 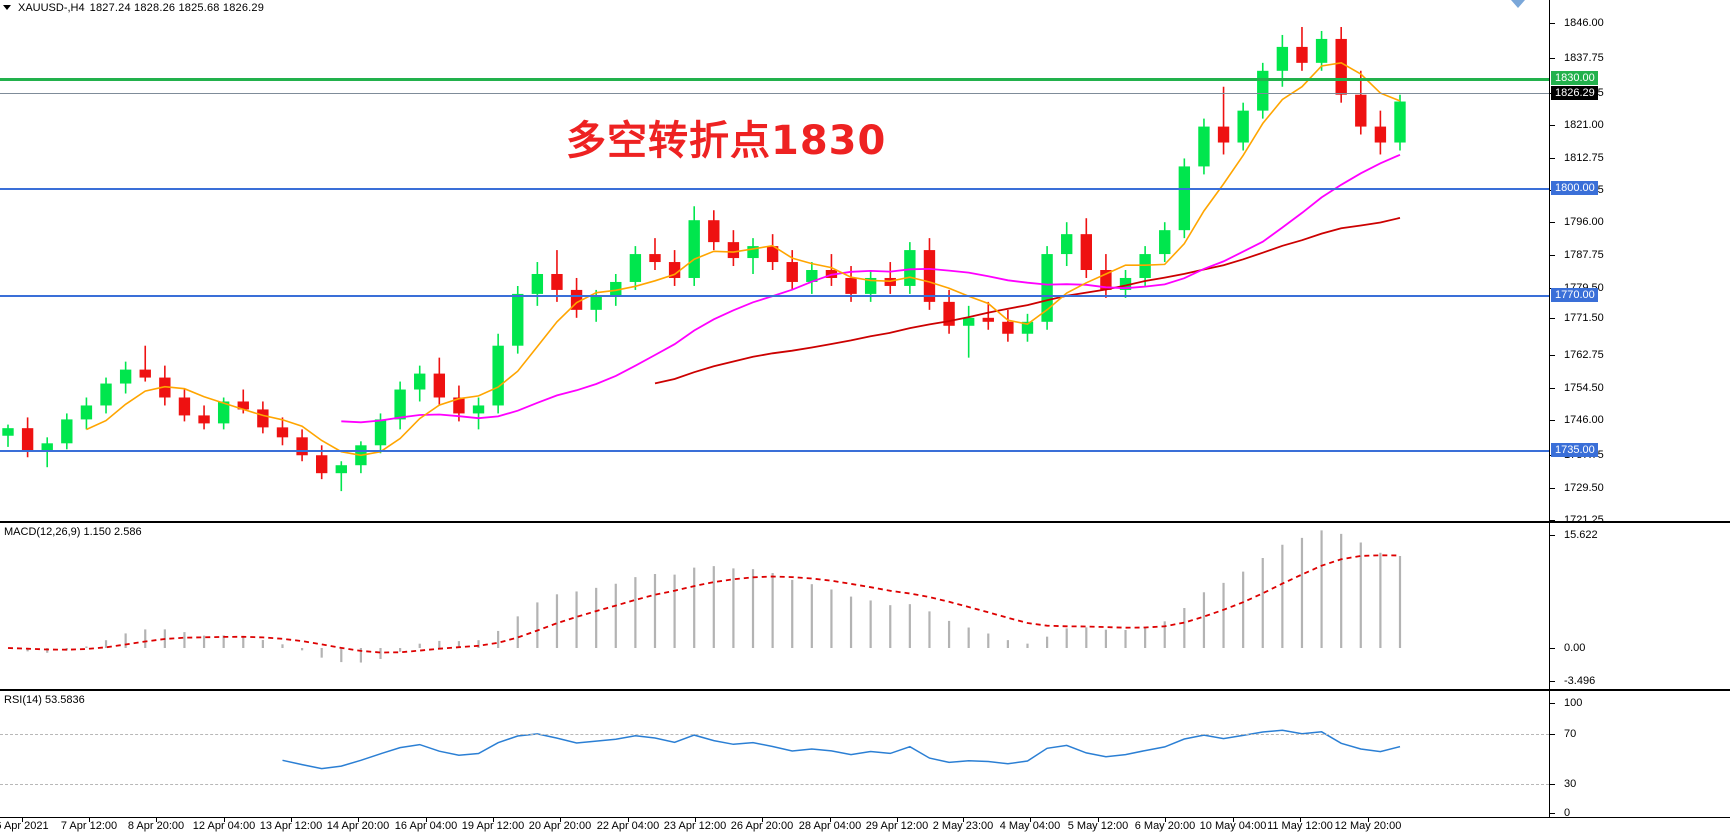 What do you see at coordinates (1027, 301) in the screenshot?
I see `ma-slow-line` at bounding box center [1027, 301].